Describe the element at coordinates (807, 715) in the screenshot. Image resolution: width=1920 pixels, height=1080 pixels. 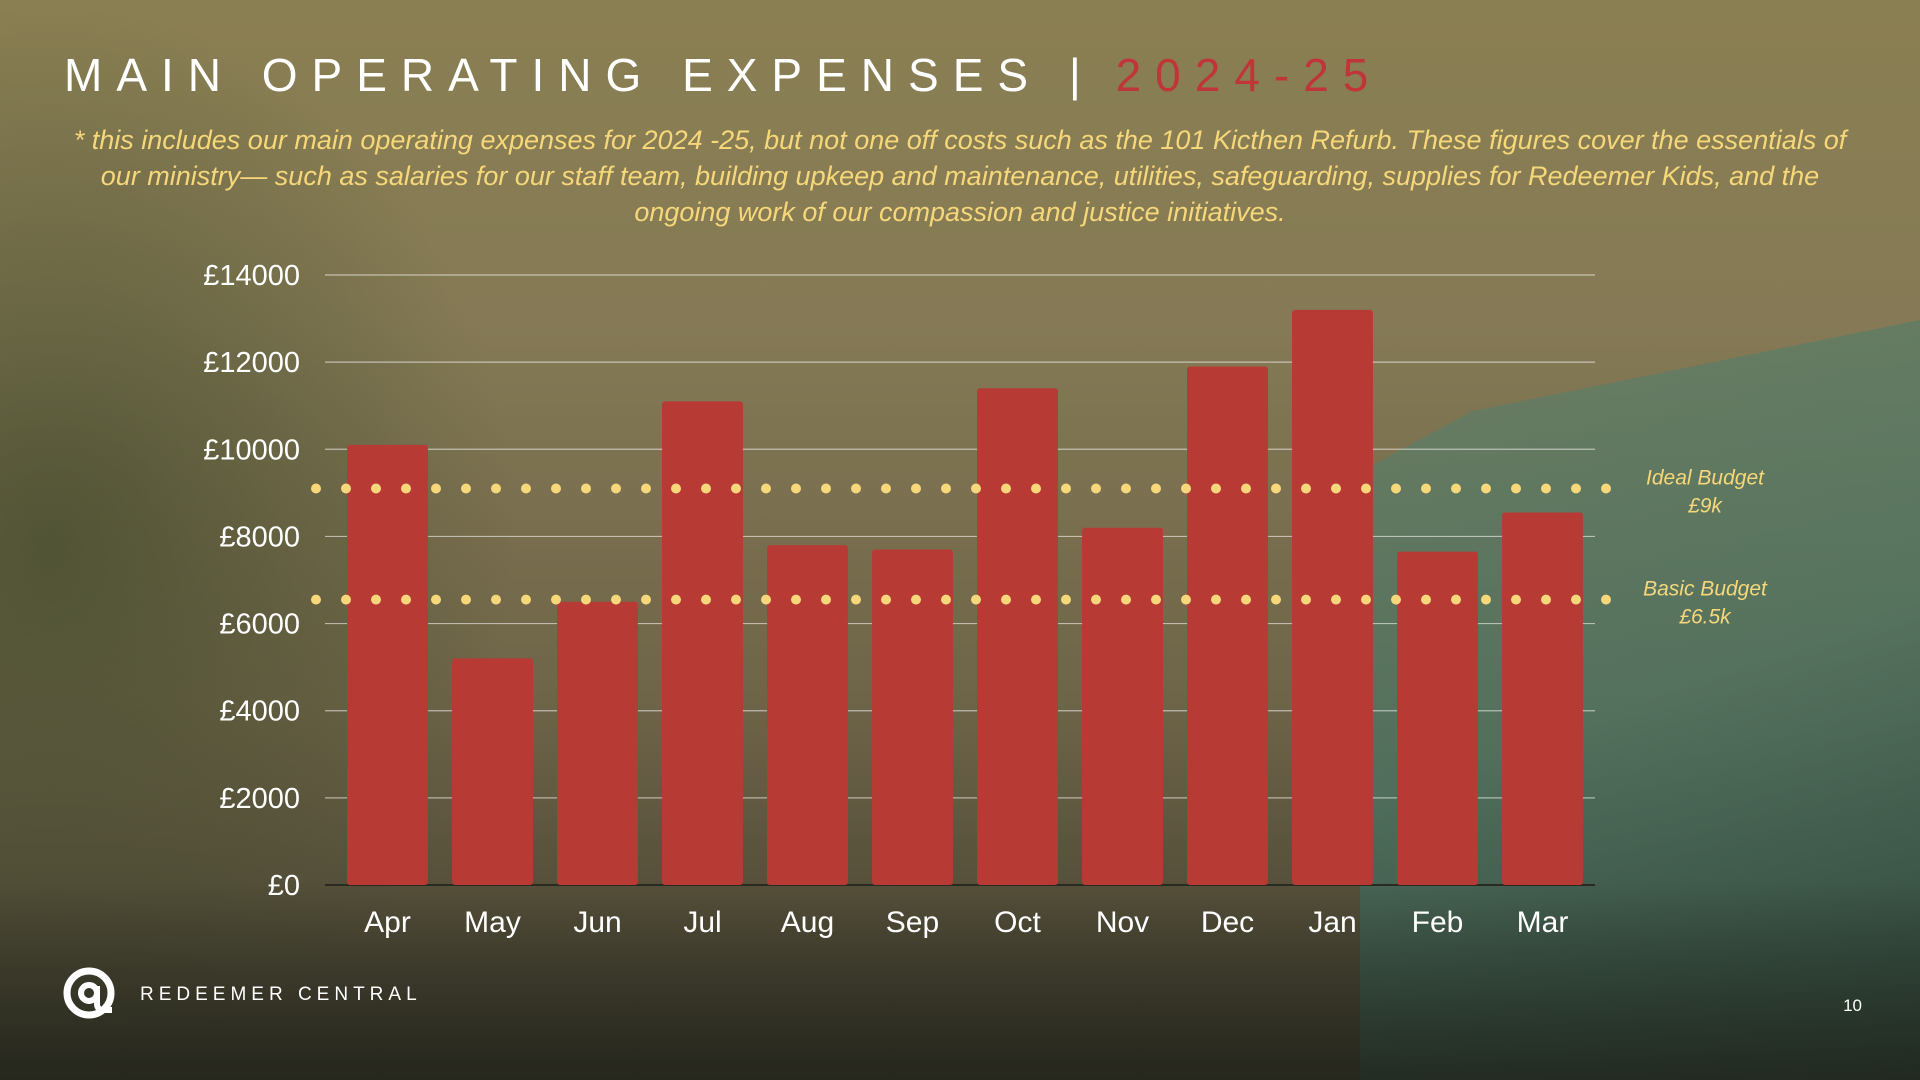
I see `bar-aug` at that location.